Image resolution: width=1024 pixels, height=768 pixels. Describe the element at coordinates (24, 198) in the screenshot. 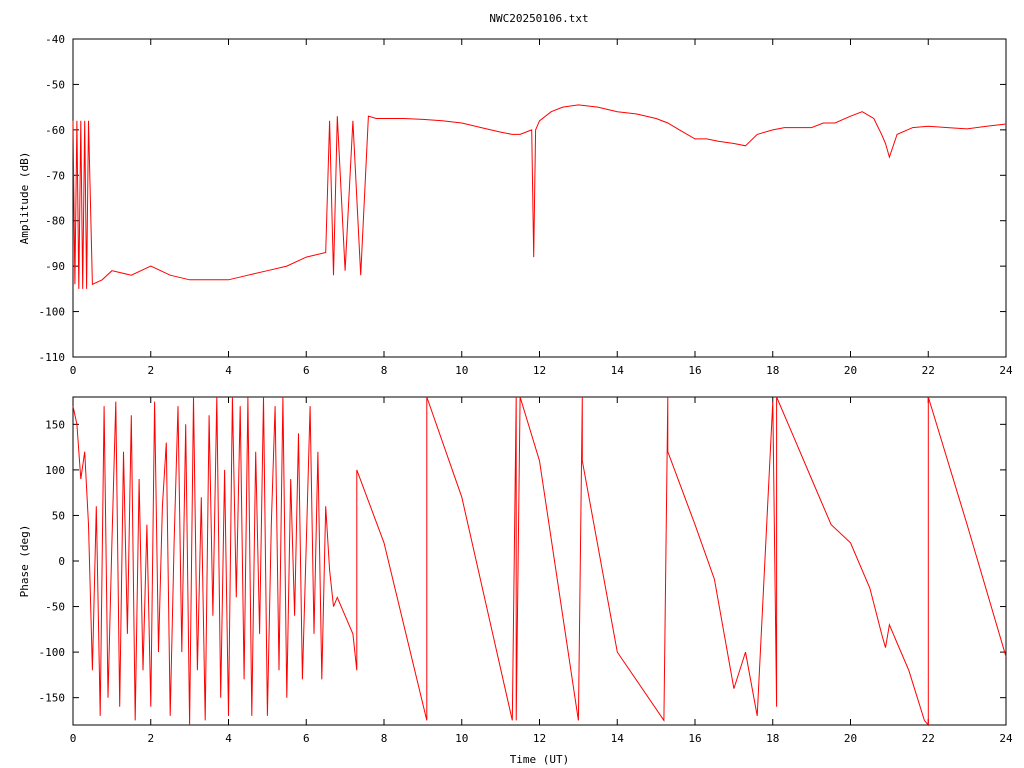

I see `y-axis-label: Amplitude (dB)` at that location.